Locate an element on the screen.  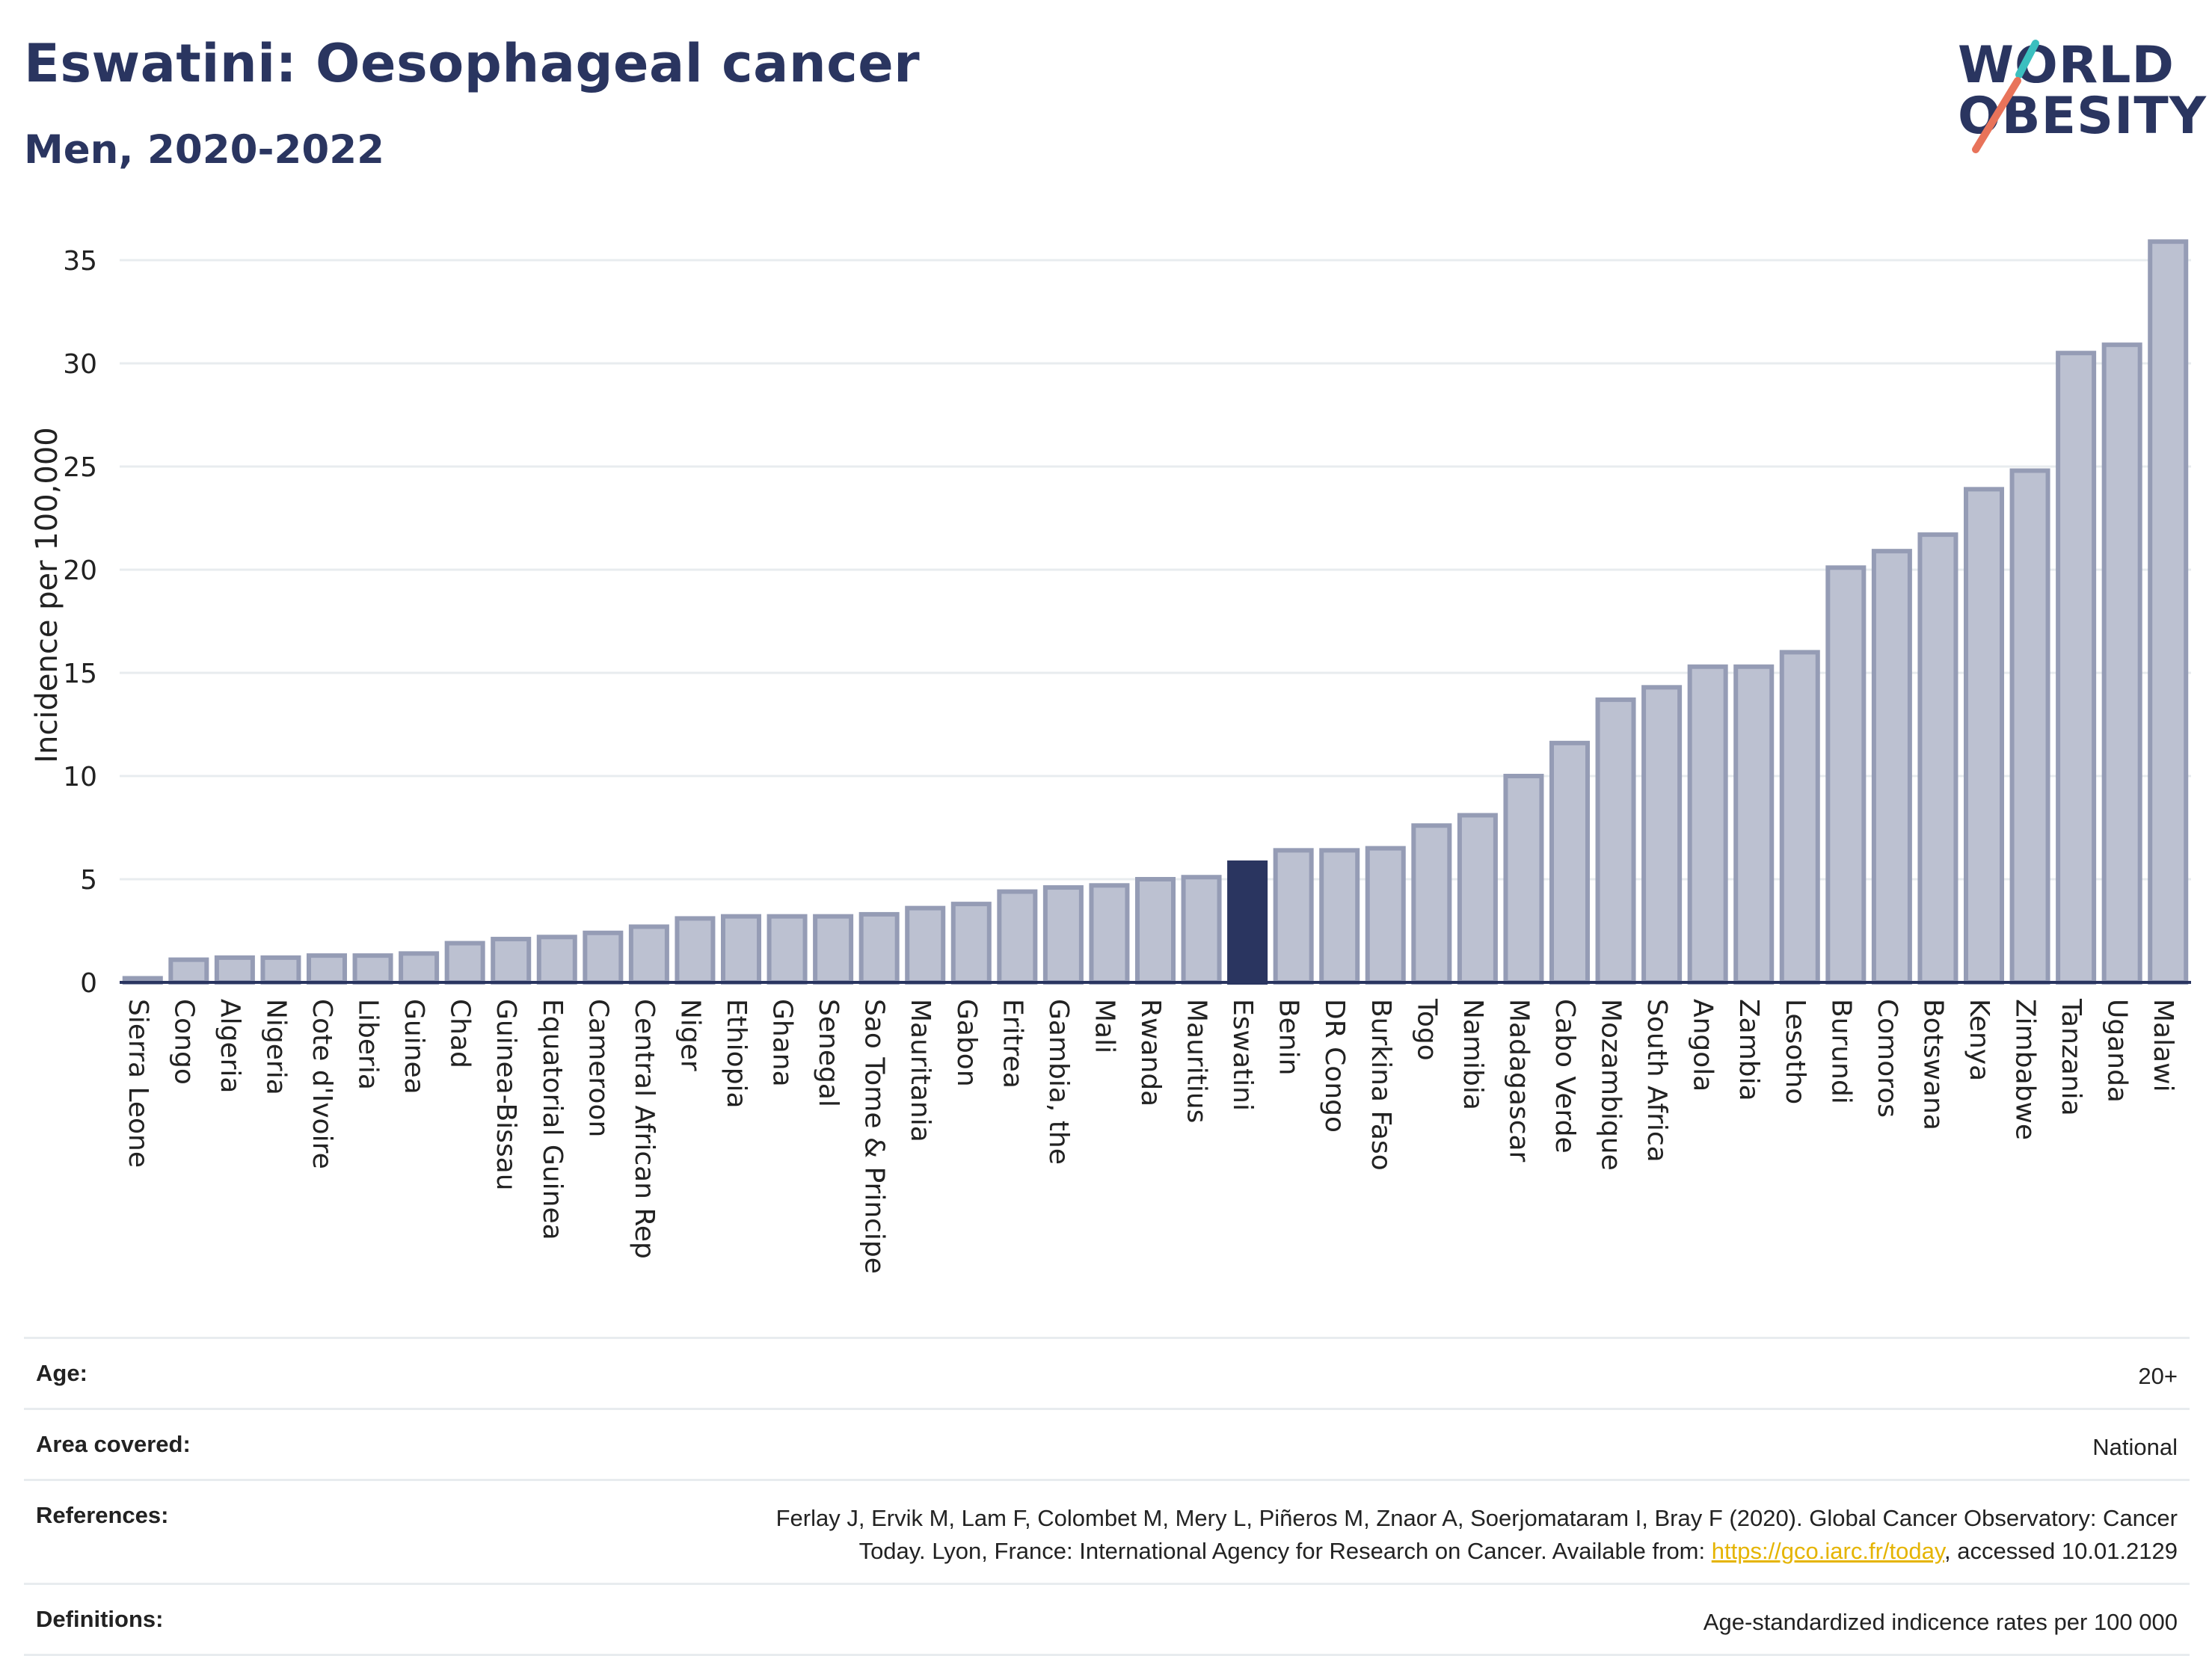
x-tick-label: Uganda is located at coordinates (2117, 1051).